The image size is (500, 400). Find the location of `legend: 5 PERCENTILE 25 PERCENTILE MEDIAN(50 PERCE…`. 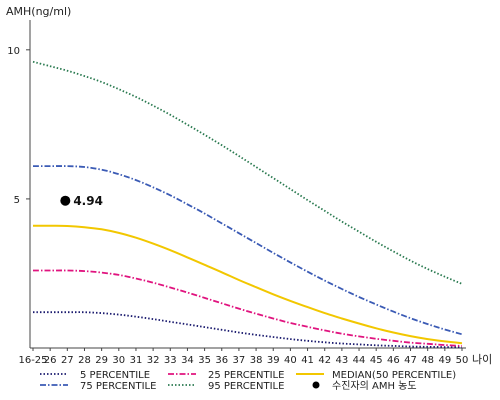

legend: 5 PERCENTILE 25 PERCENTILE MEDIAN(50 PERCE… is located at coordinates (248, 381).